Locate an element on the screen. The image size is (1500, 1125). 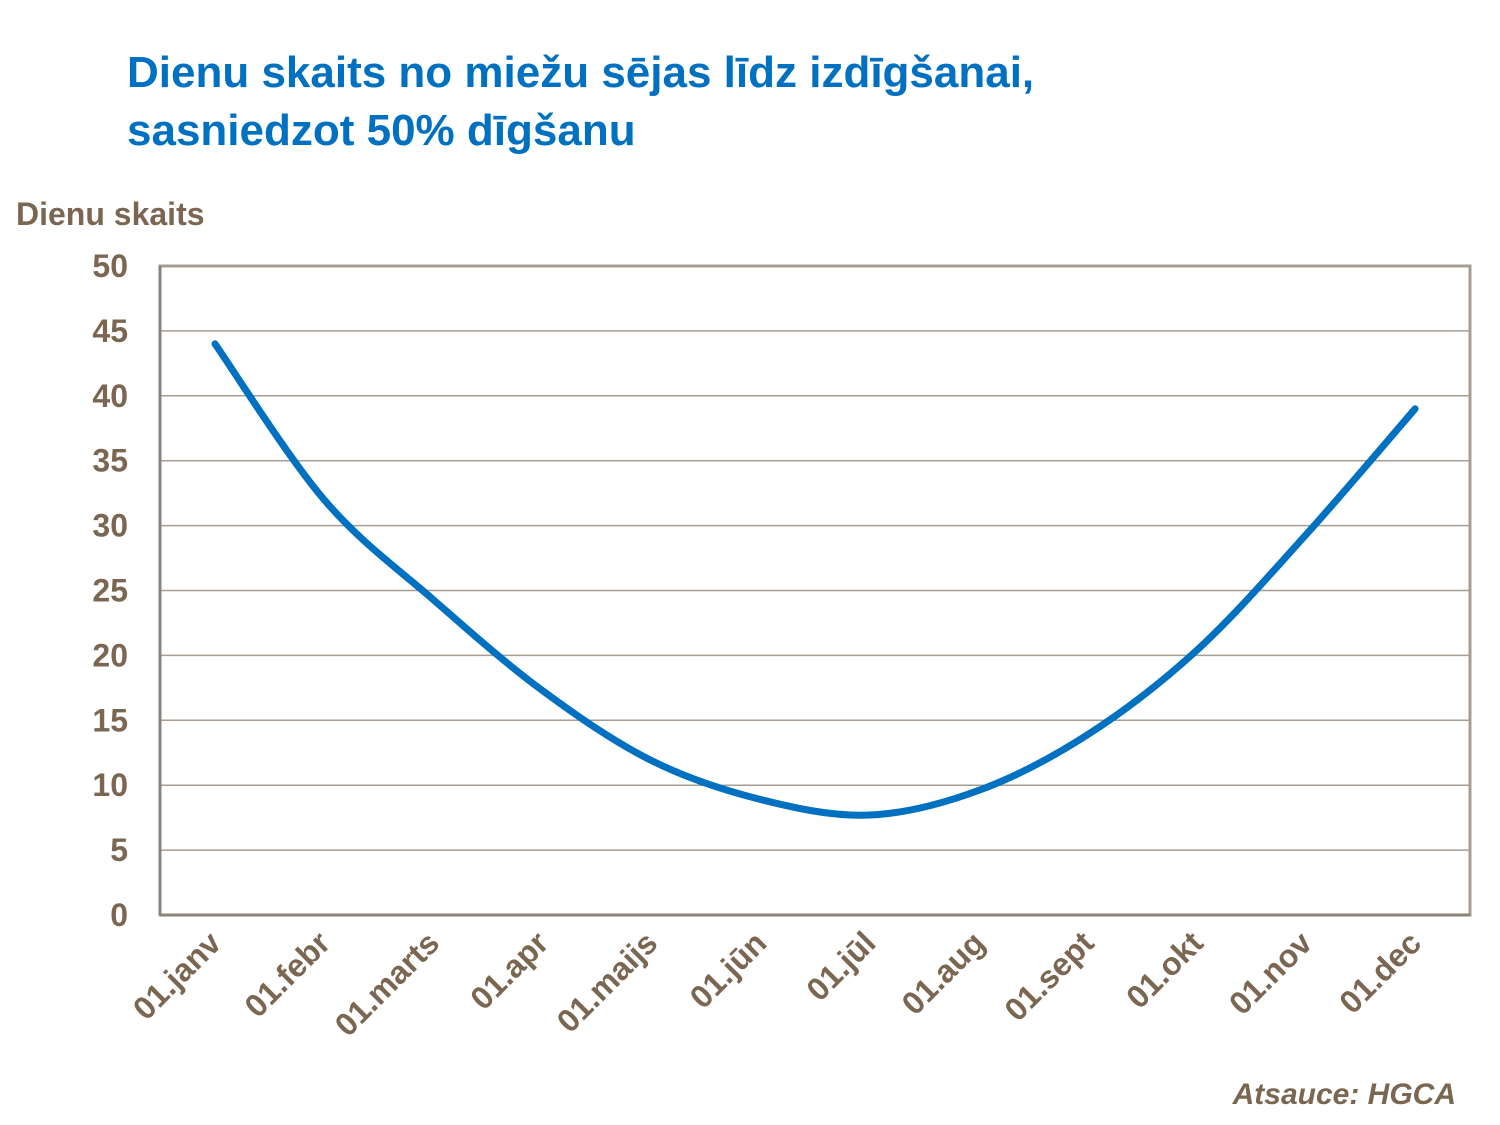
x-tick-label: 01.dec is located at coordinates (1380, 972).